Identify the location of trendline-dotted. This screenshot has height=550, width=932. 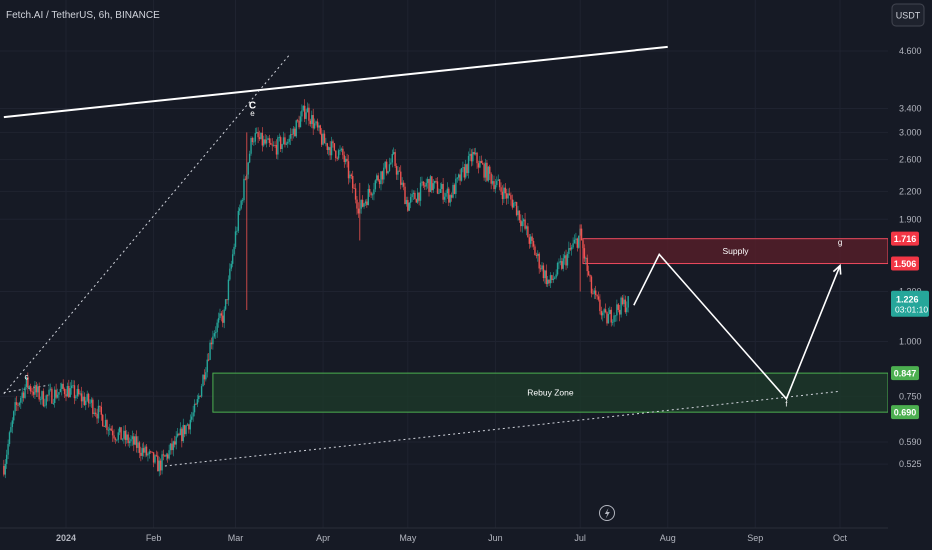
(502, 428).